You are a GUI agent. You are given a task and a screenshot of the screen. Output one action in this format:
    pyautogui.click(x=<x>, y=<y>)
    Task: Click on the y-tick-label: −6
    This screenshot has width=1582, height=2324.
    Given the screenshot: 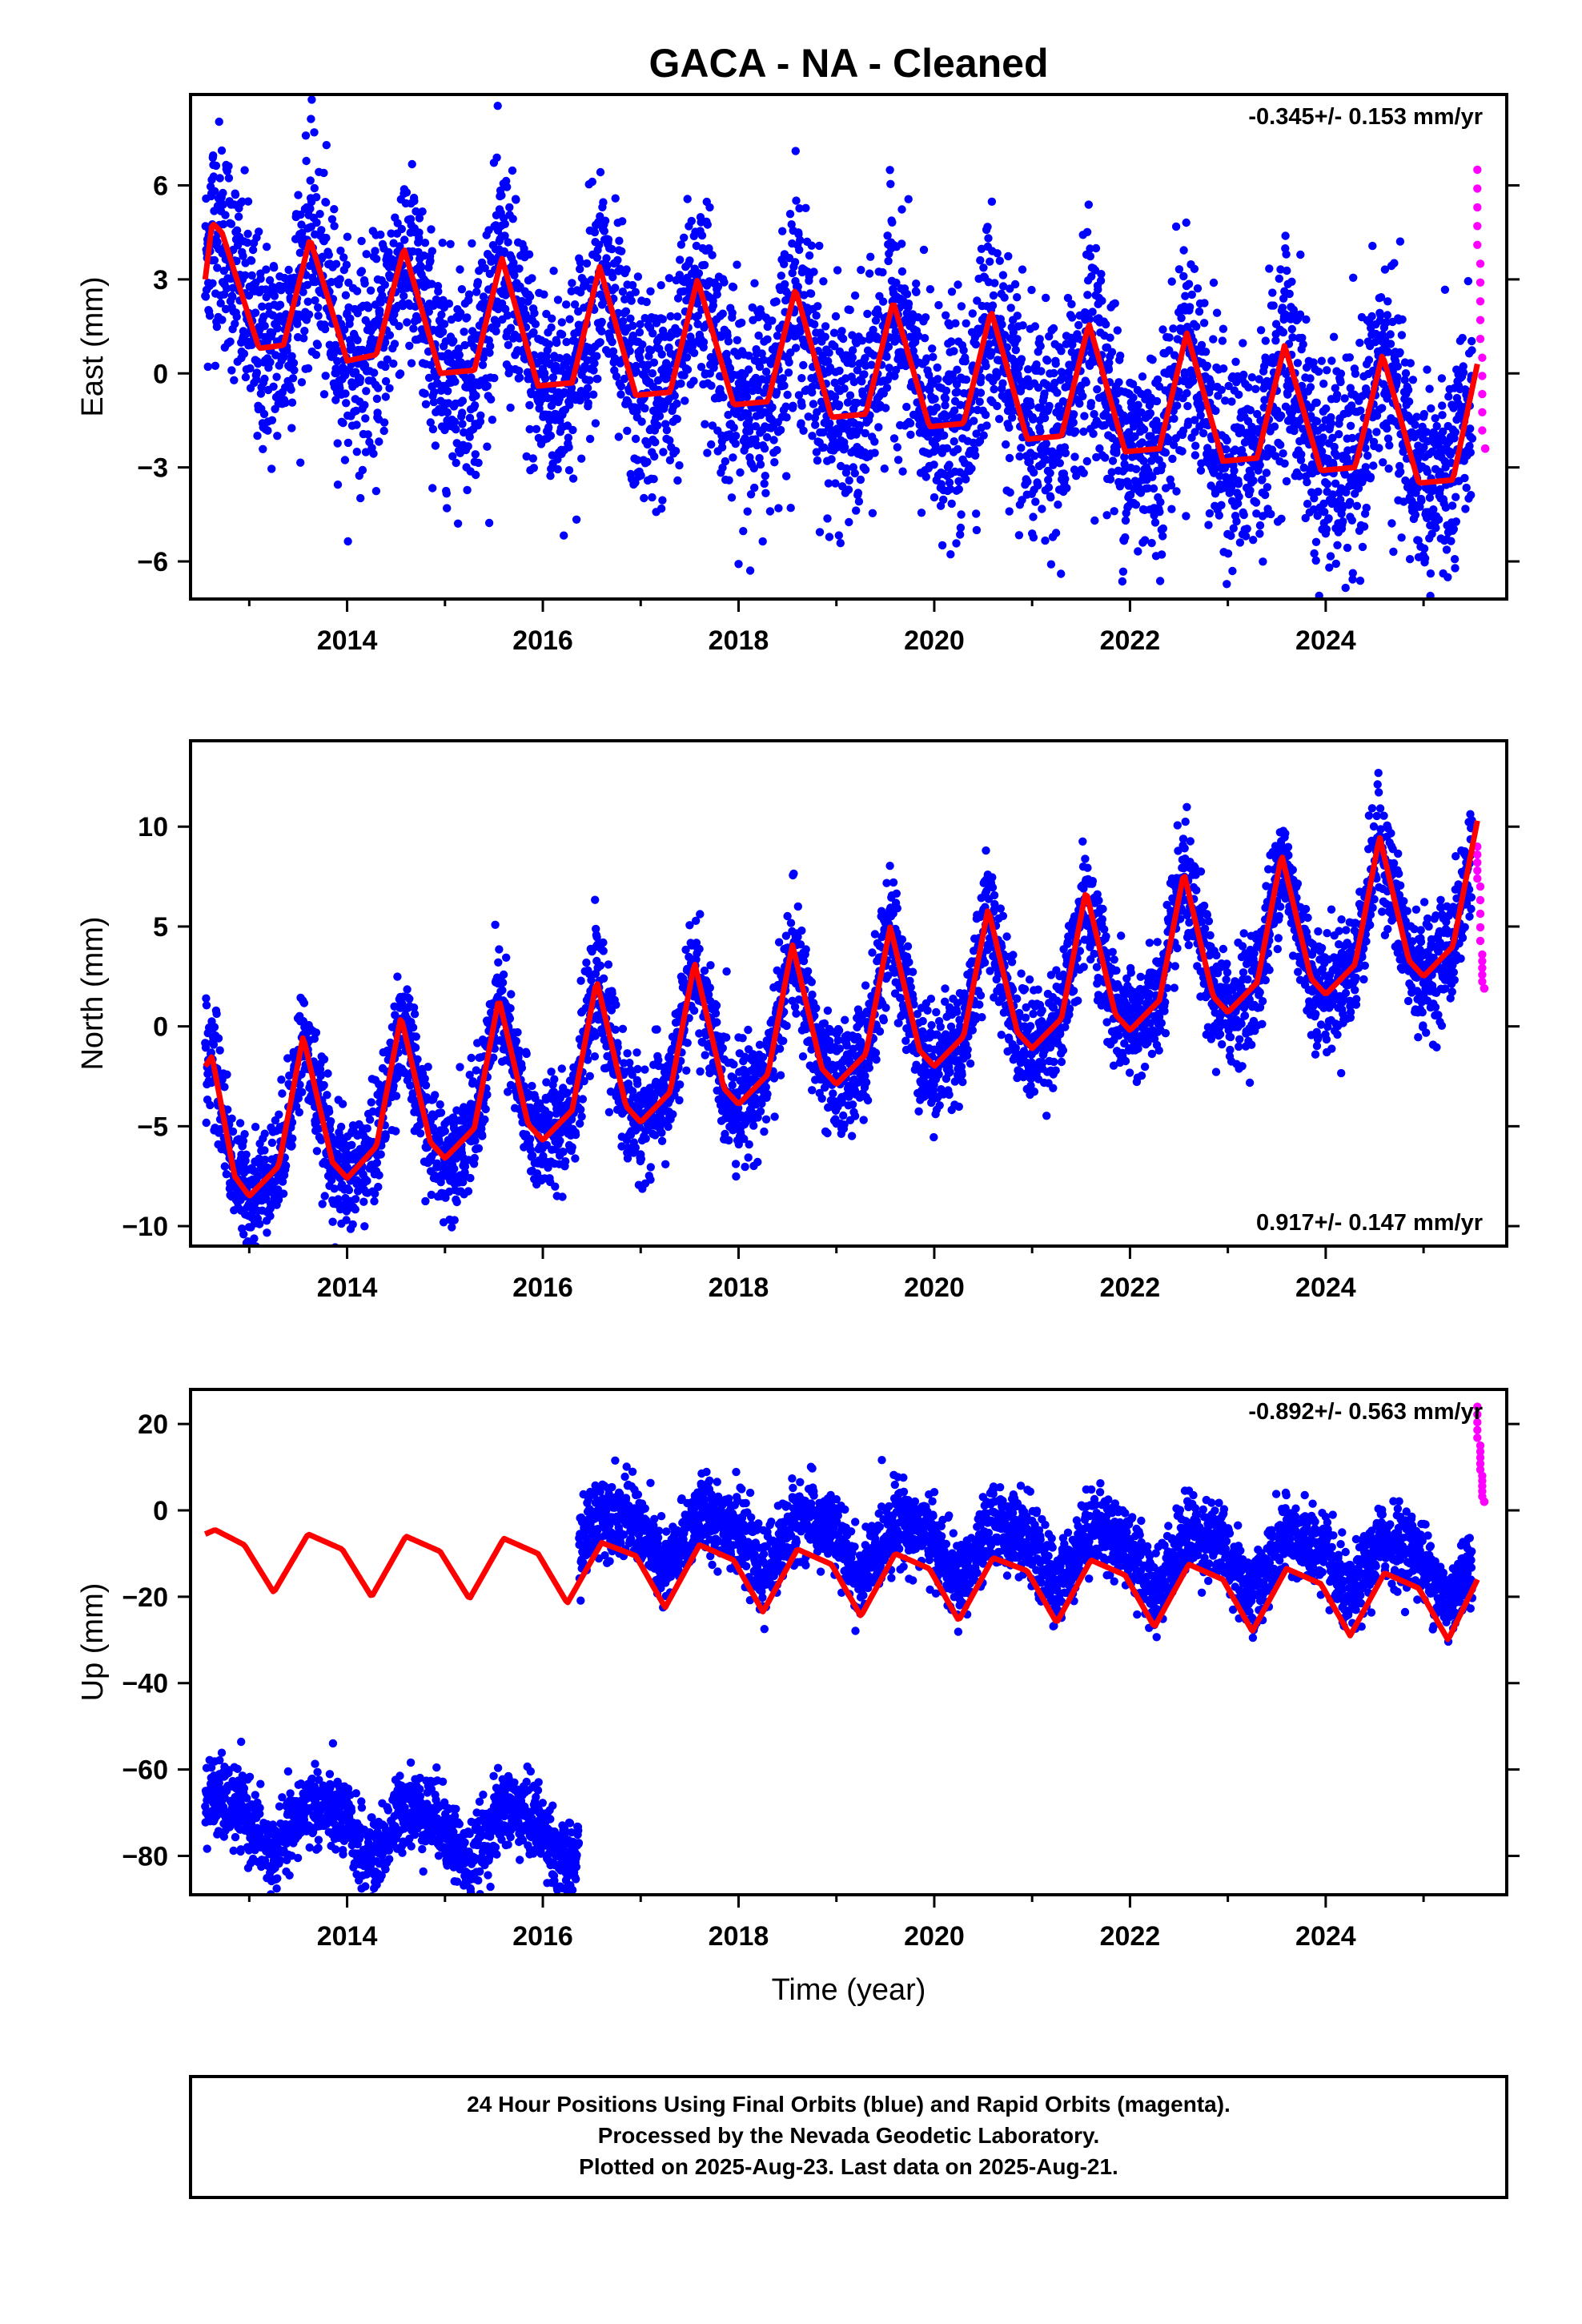 What is the action you would take?
    pyautogui.click(x=152, y=562)
    